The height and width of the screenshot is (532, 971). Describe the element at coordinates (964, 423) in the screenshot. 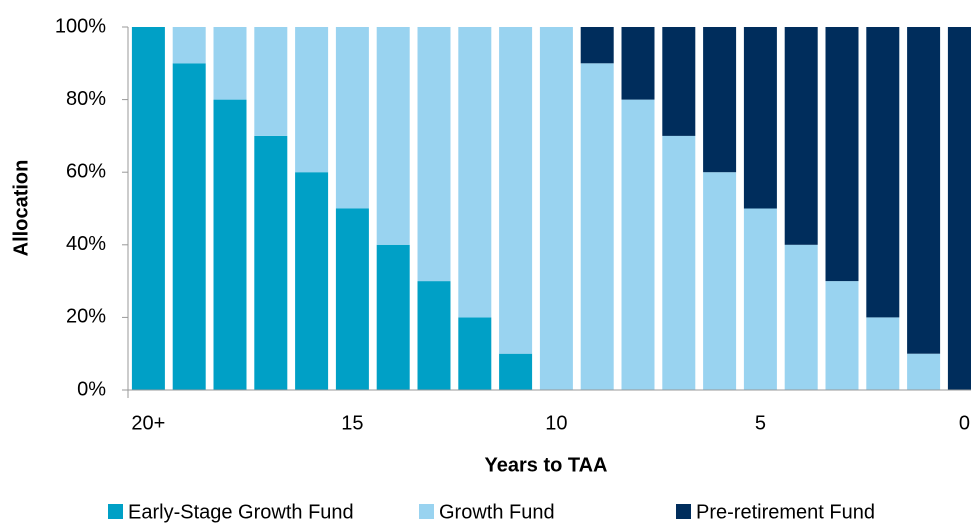

I see `x-tick-label: 0` at that location.